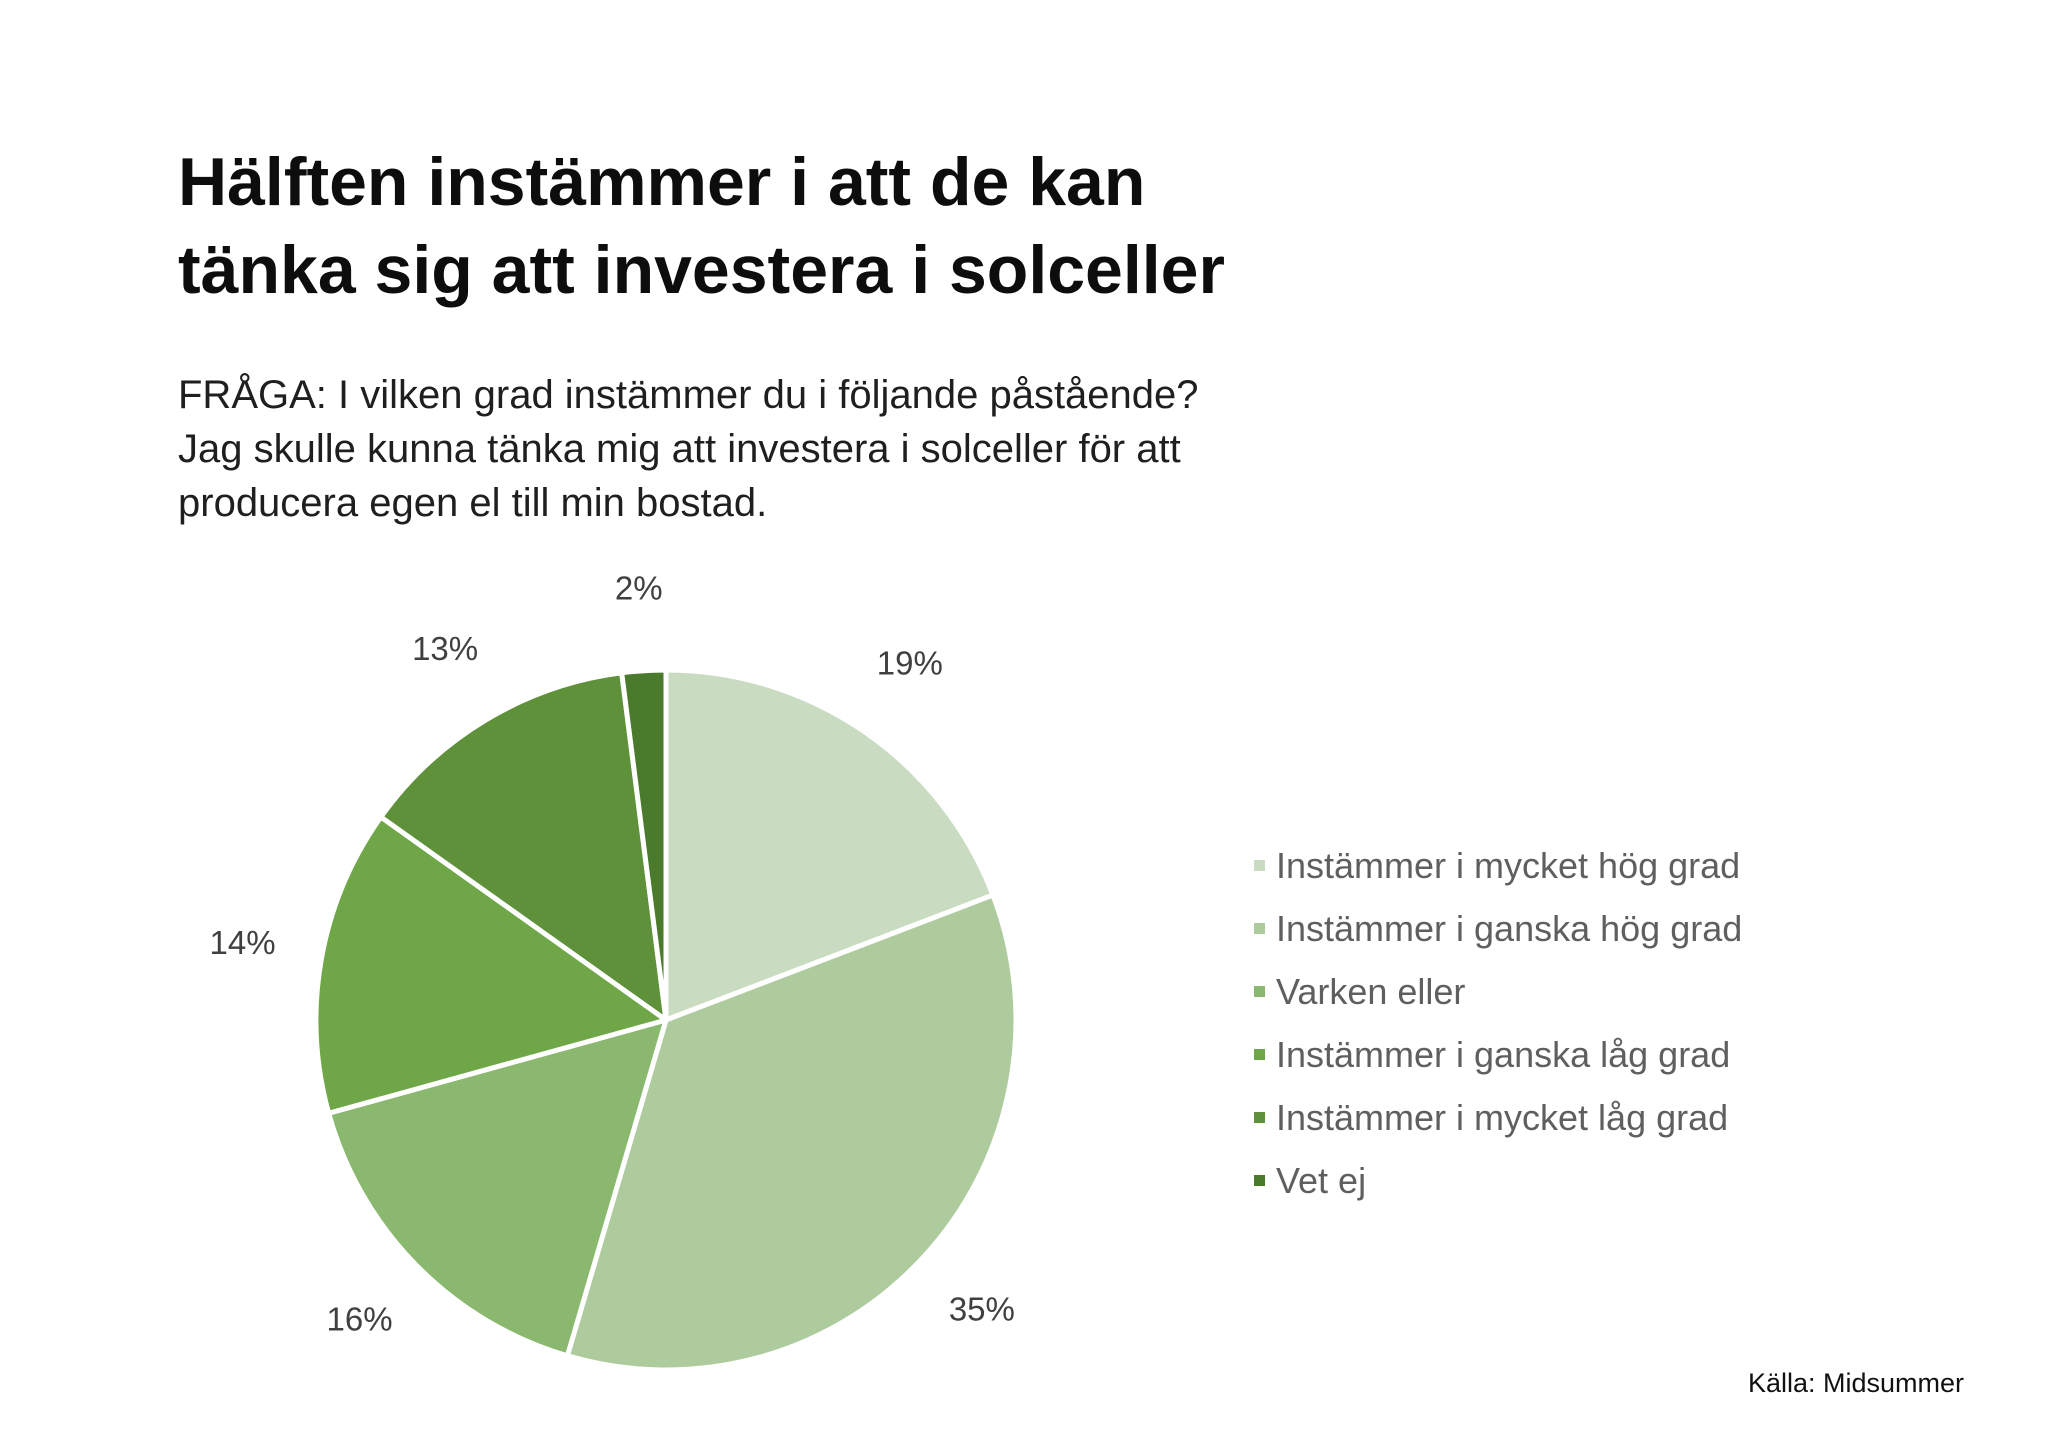 Image resolution: width=2048 pixels, height=1448 pixels. What do you see at coordinates (1509, 928) in the screenshot?
I see `legend-label: Instämmer i ganska hög grad` at bounding box center [1509, 928].